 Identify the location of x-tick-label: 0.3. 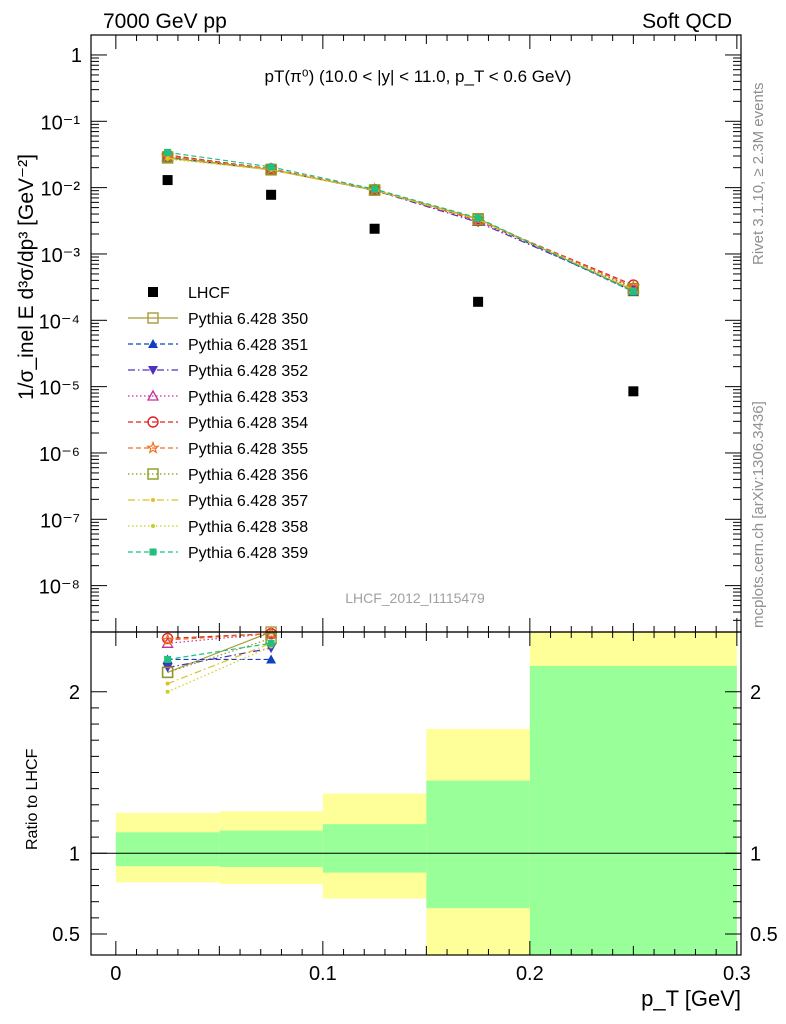
(737, 974).